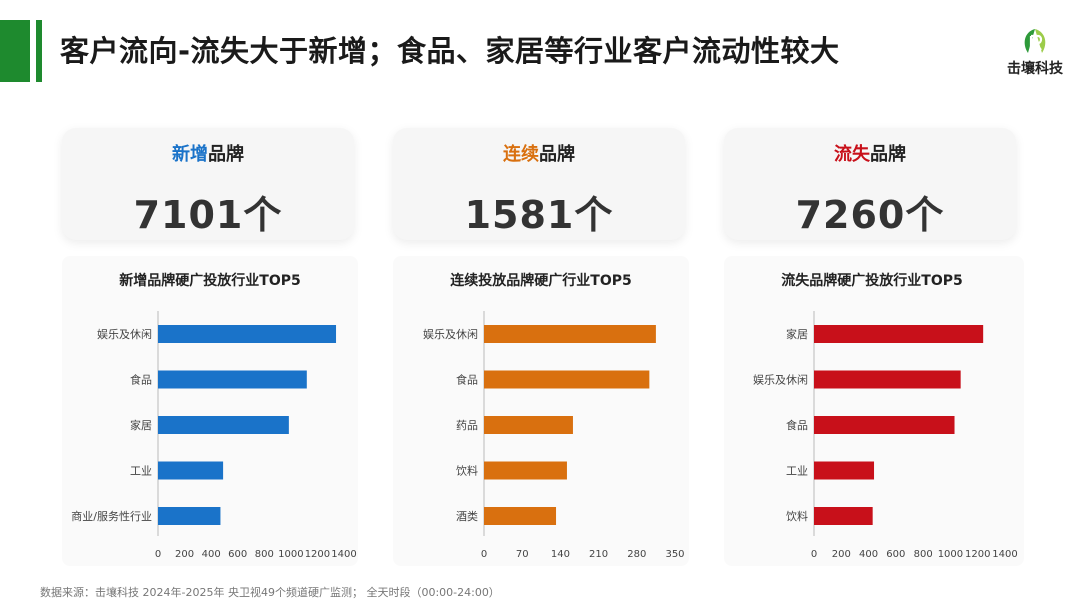 Image resolution: width=1080 pixels, height=608 pixels. What do you see at coordinates (1035, 41) in the screenshot?
I see `leaf-logo-icon` at bounding box center [1035, 41].